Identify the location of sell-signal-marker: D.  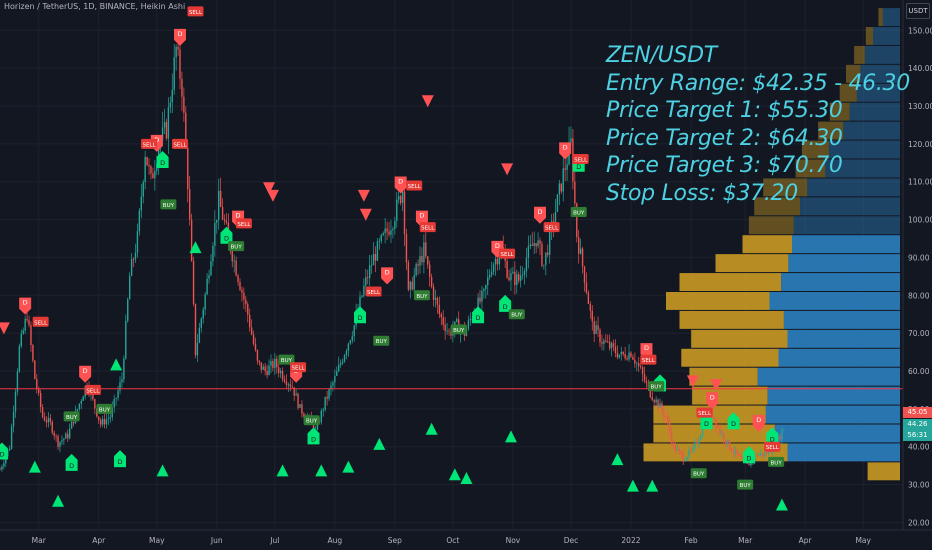
(387, 276).